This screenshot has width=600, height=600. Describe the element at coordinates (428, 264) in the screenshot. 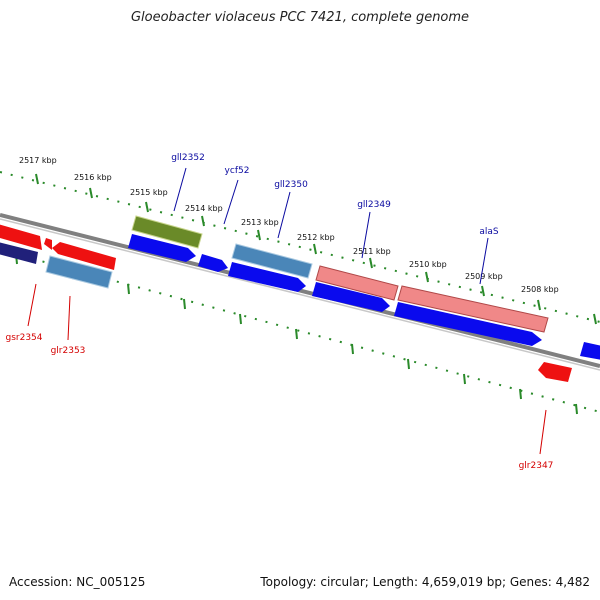

I see `ruler-label: 2510 kbp` at that location.